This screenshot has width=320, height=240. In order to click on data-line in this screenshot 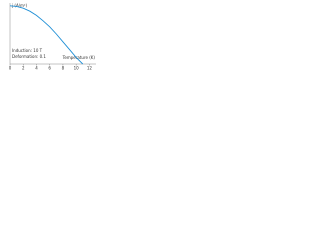, I will do `click(46, 35)`.